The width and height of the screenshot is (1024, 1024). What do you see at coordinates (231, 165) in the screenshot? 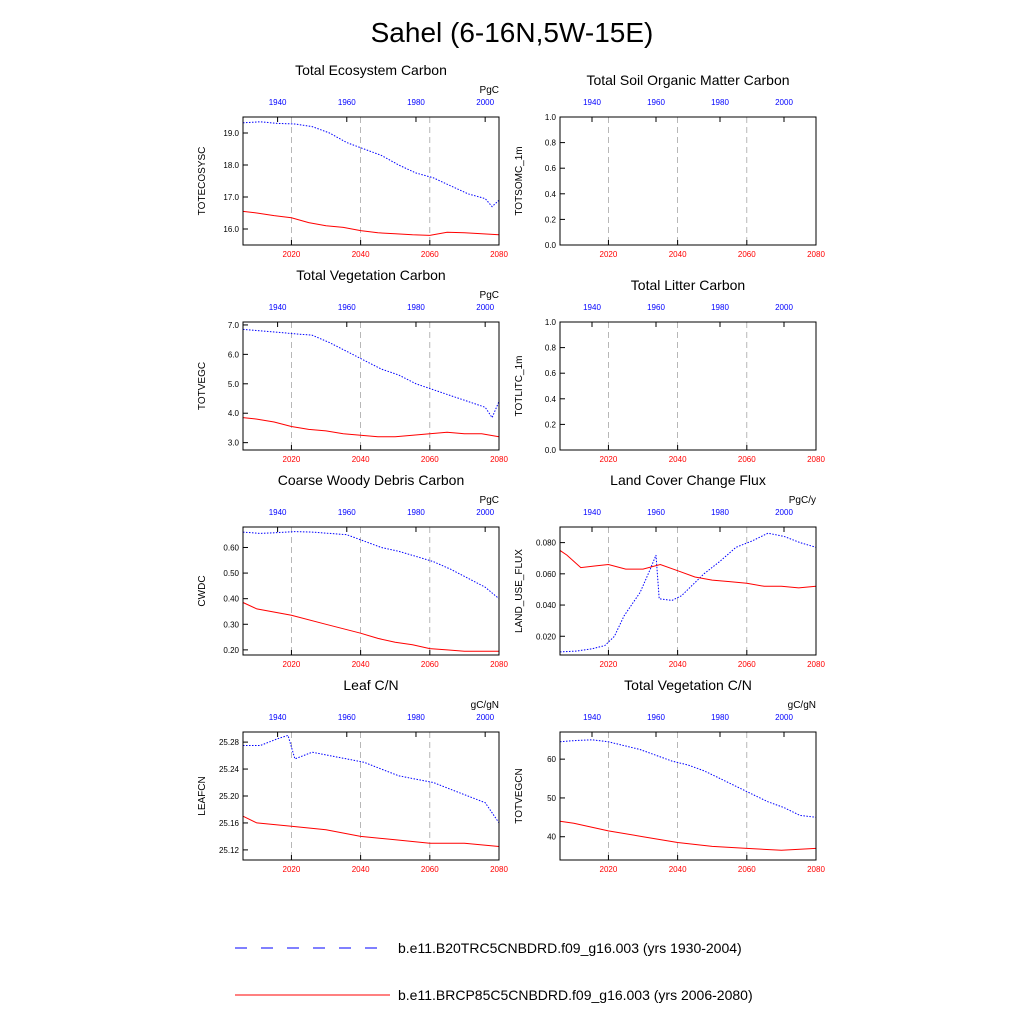
I see `y-tick-label: 18.0` at bounding box center [231, 165].